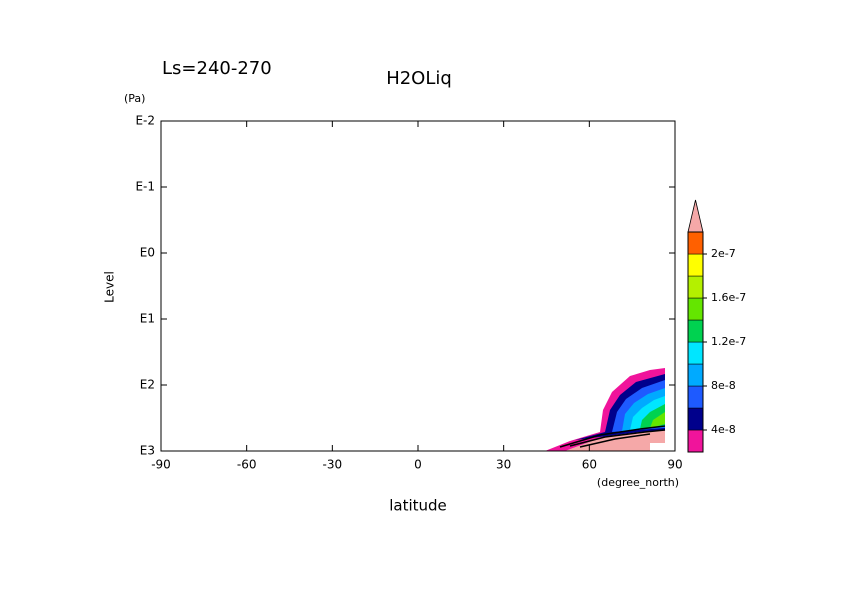 Image resolution: width=842 pixels, height=595 pixels. Describe the element at coordinates (418, 465) in the screenshot. I see `x-tick-label: 0` at that location.